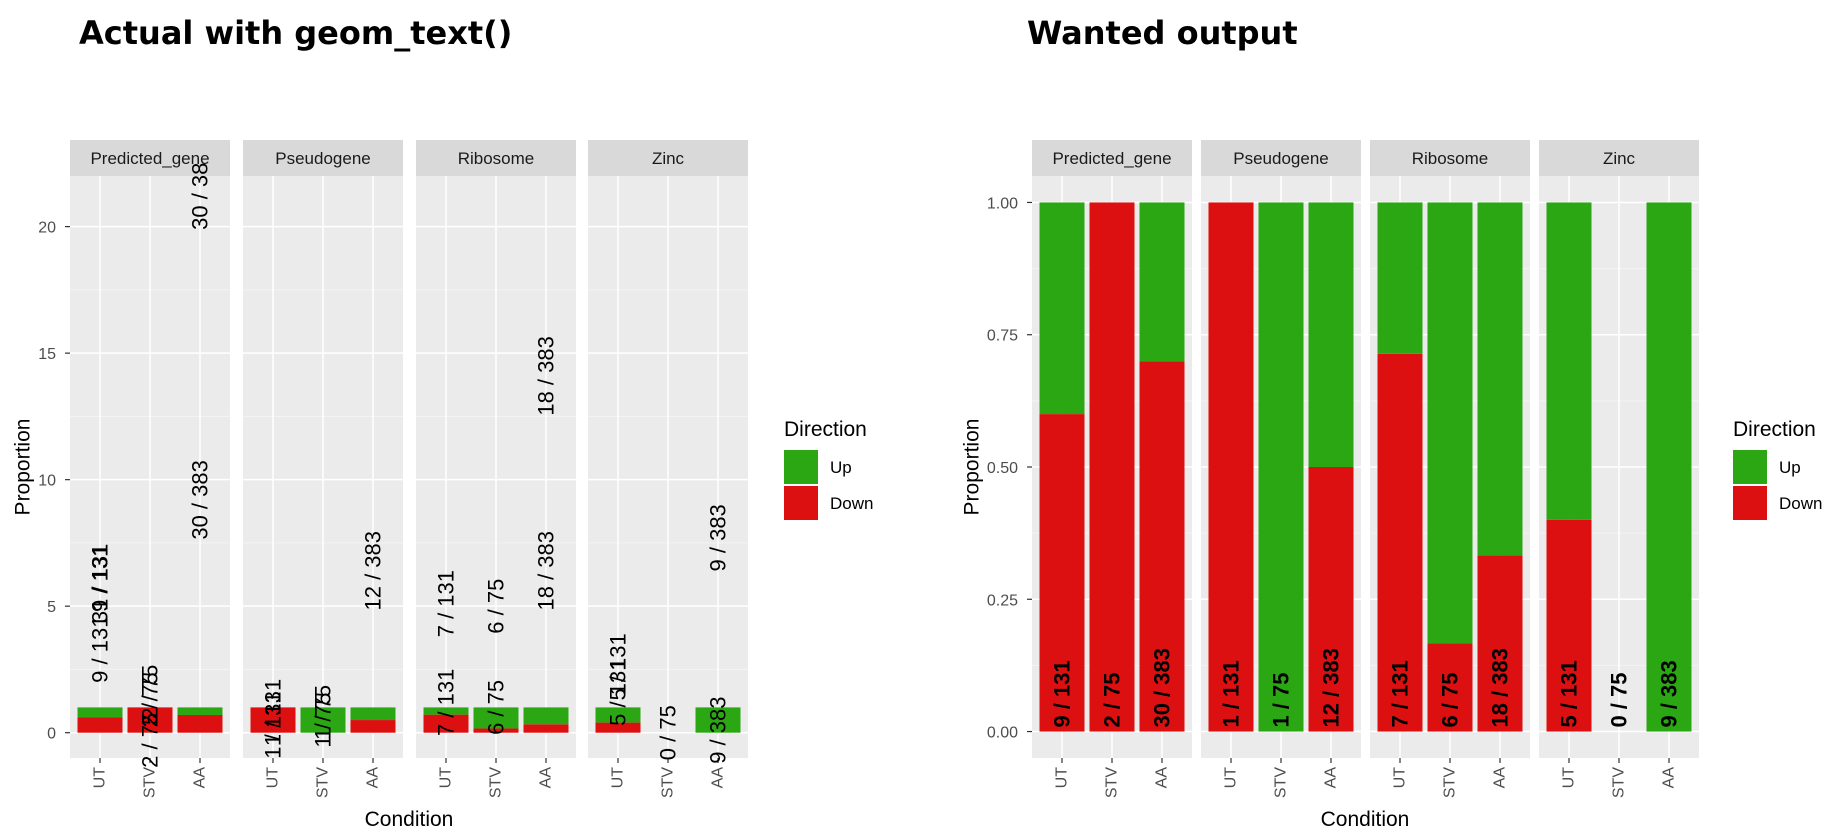  I want to click on geom-text-label: 9 / 131, so click(100, 578).